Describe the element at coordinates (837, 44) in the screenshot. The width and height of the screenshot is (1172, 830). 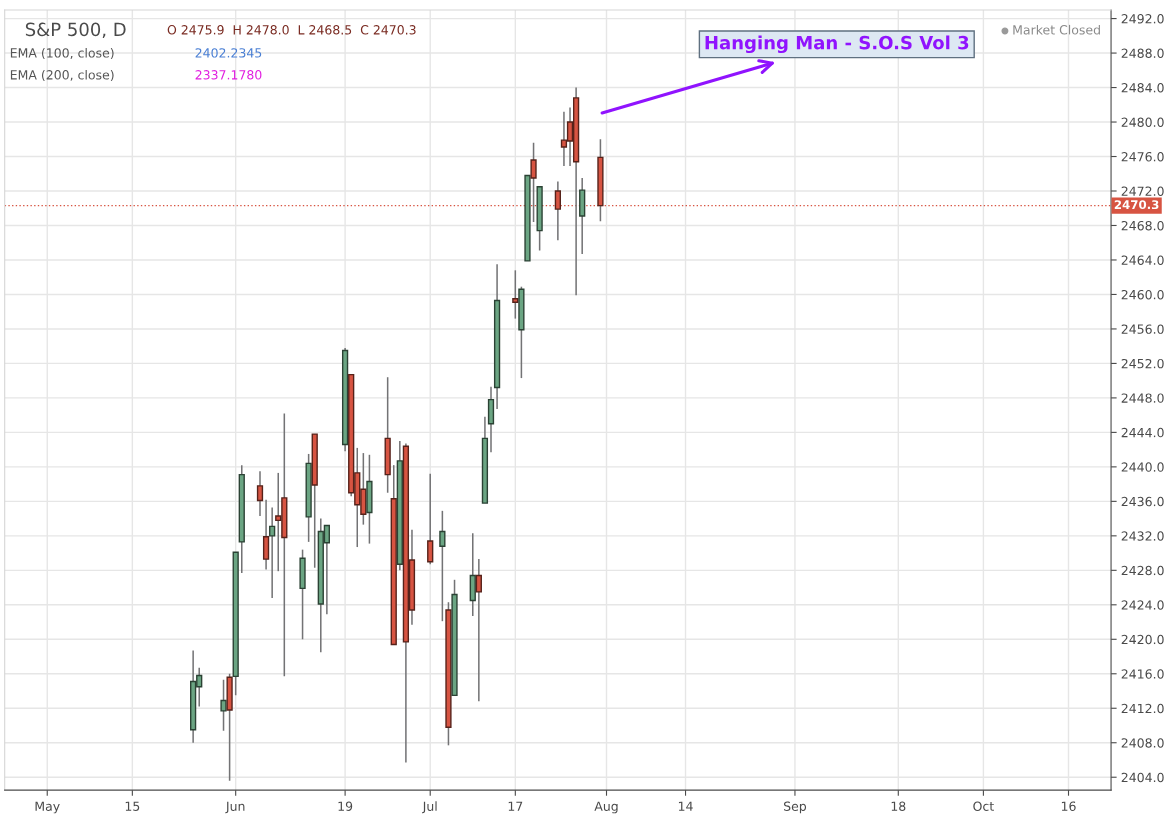
I see `annotation: Hanging Man - S.O.S Vol 3` at that location.